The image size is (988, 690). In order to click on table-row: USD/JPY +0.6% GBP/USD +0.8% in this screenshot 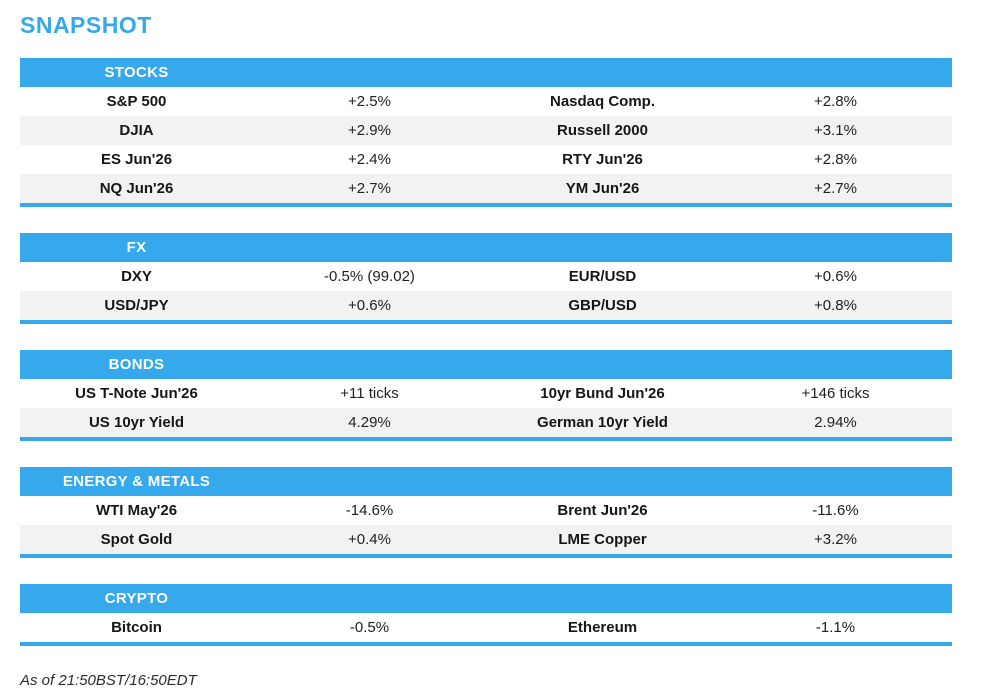, I will do `click(486, 305)`.